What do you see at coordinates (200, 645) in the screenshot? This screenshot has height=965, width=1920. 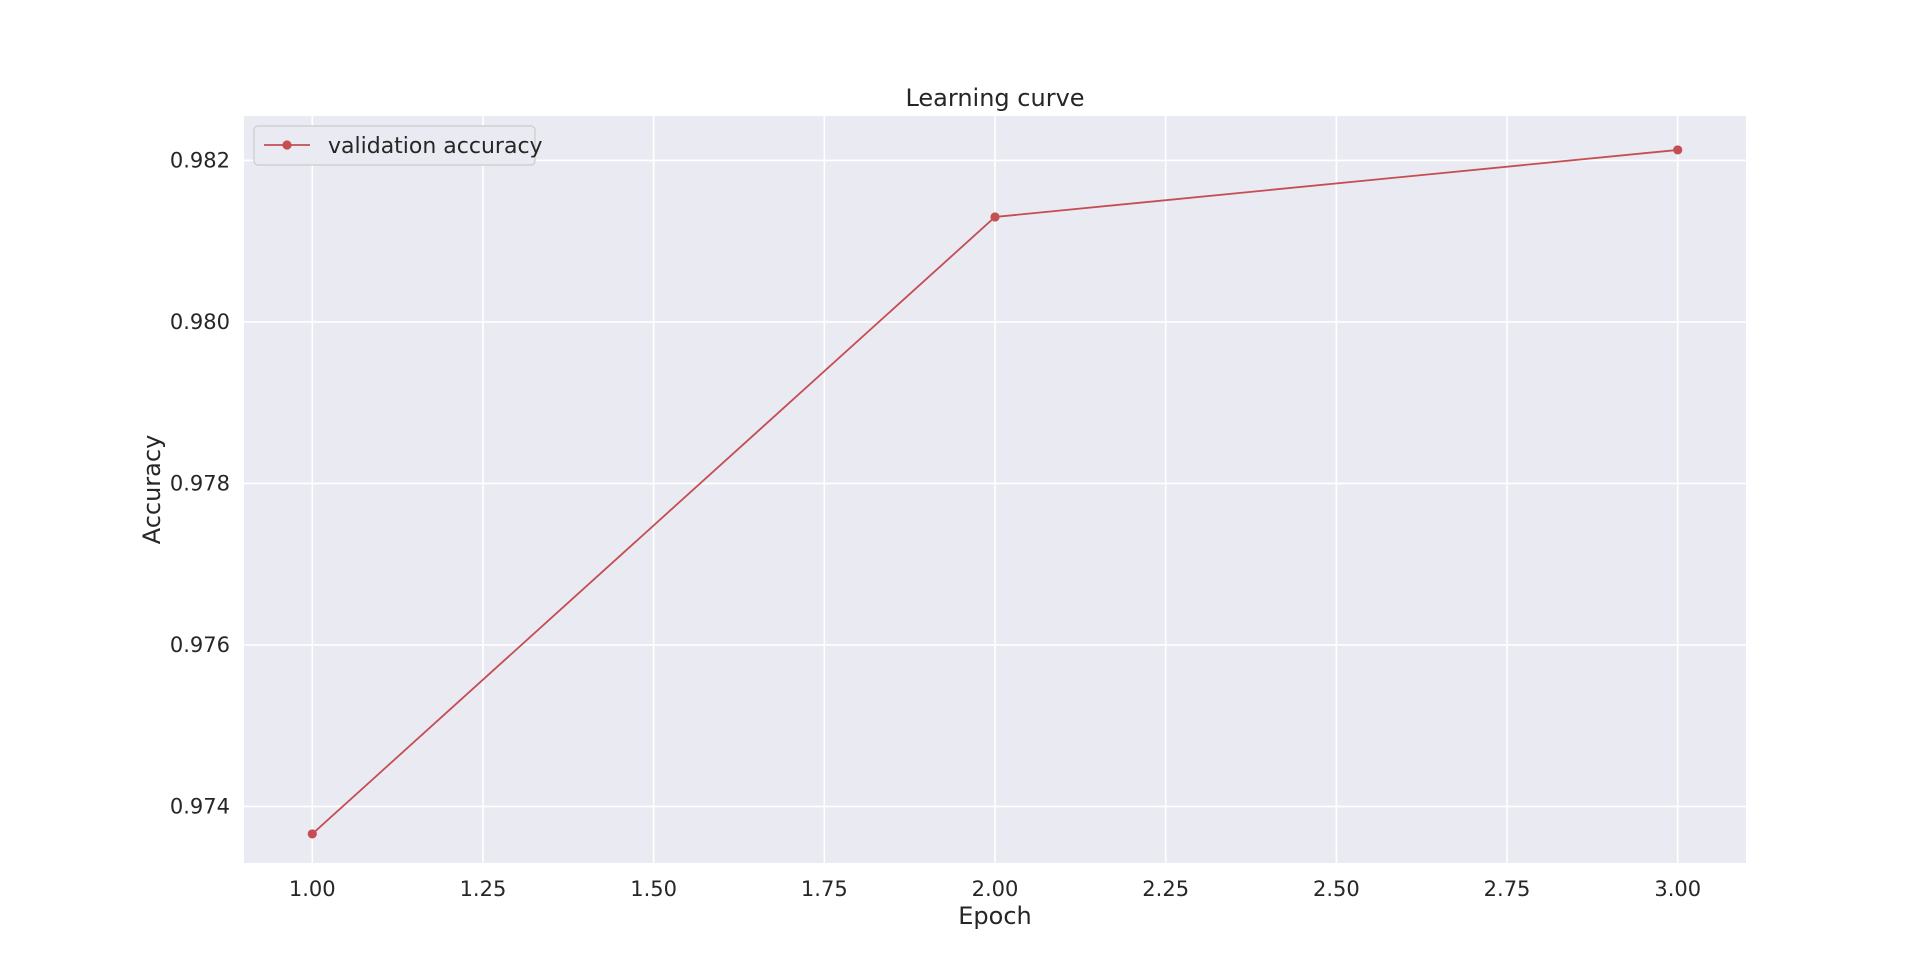 I see `y-tick-label: 0.976` at bounding box center [200, 645].